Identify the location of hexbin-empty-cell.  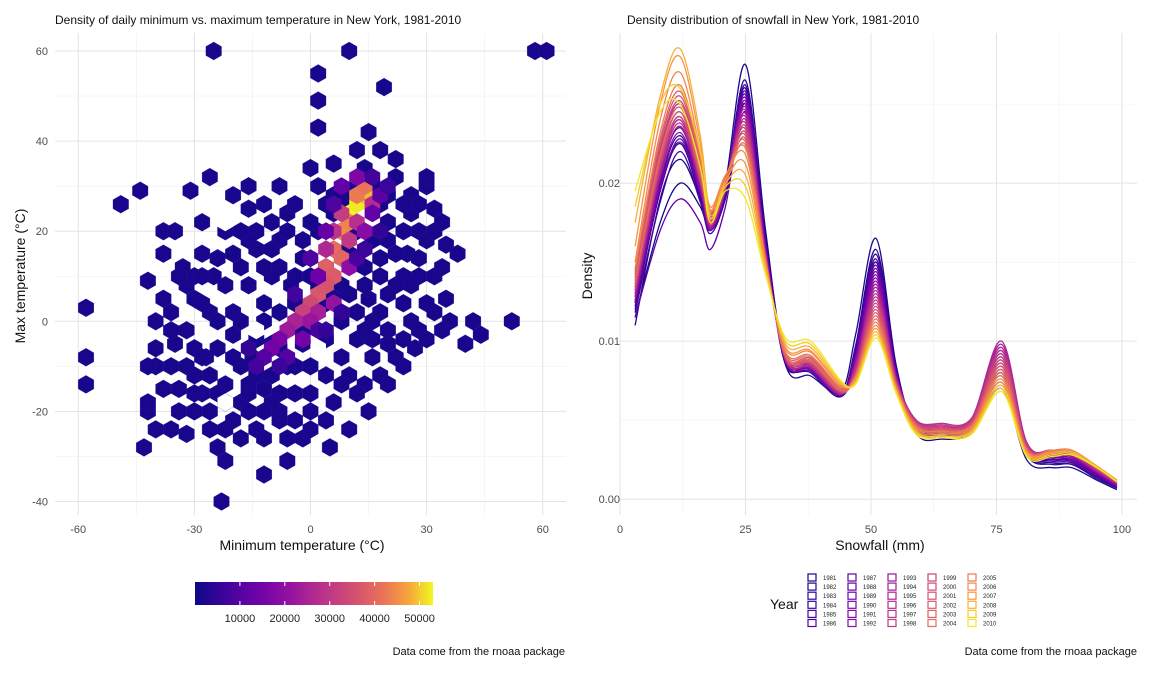
(318, 348).